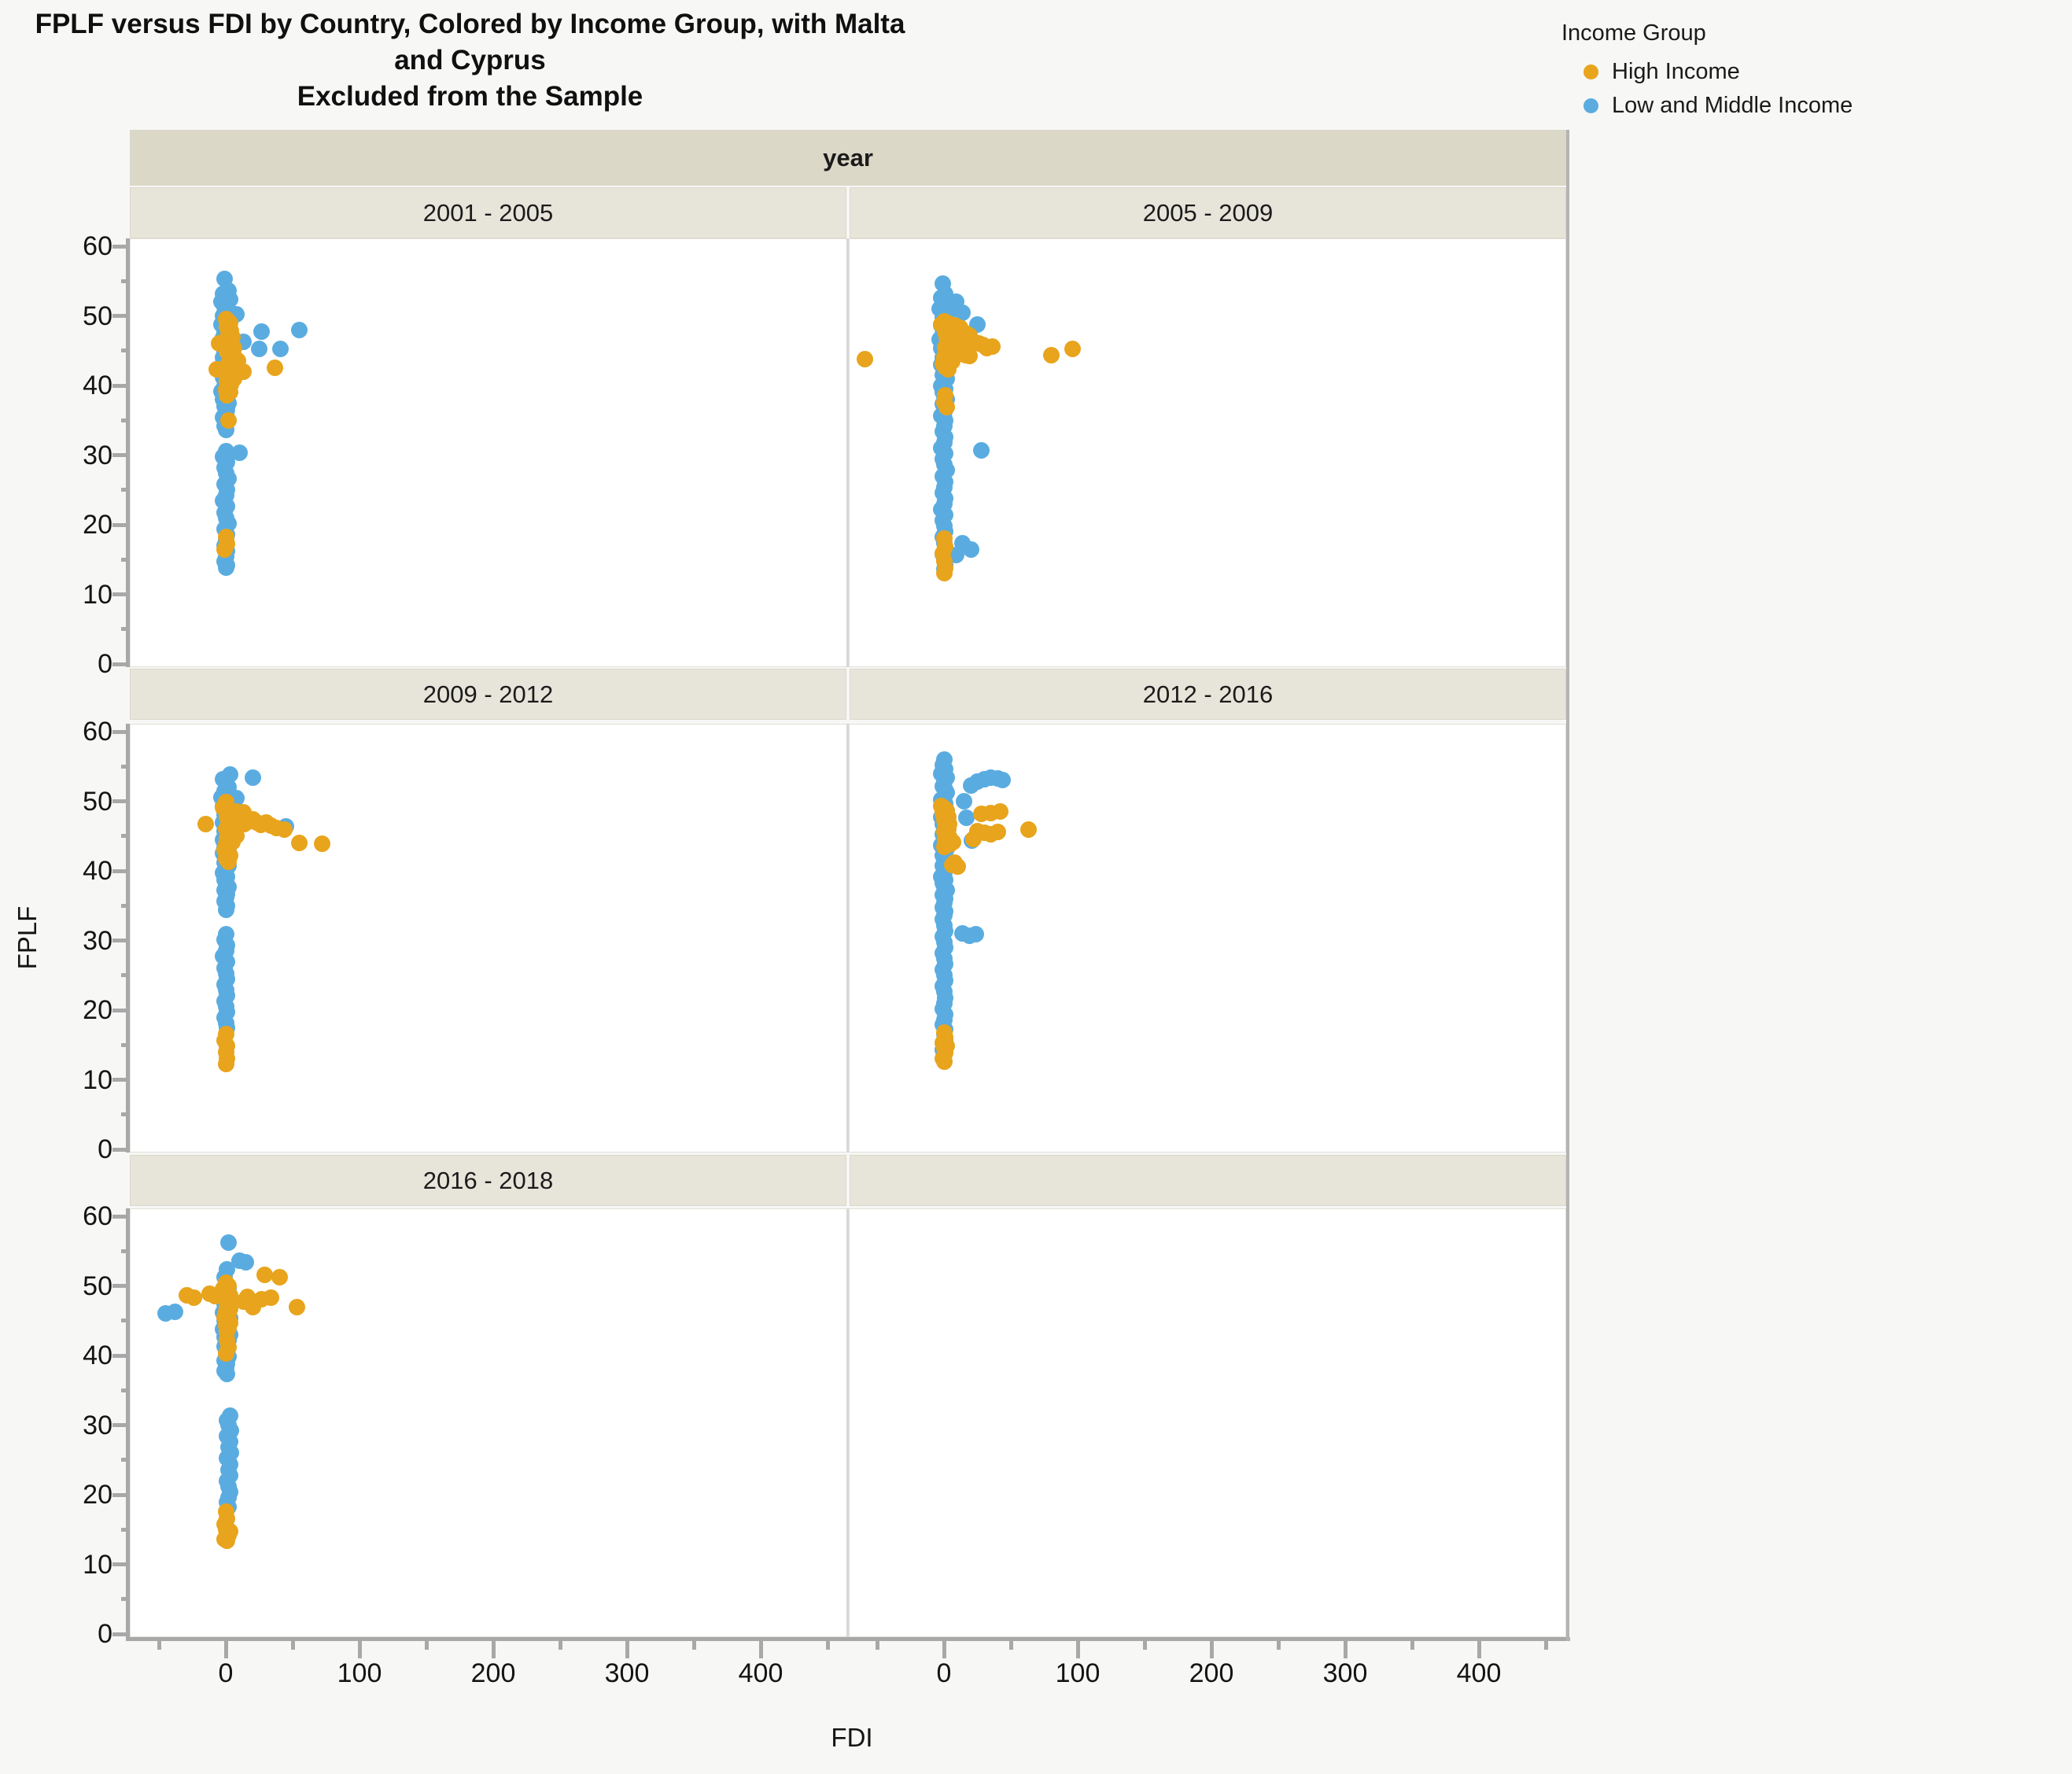 The height and width of the screenshot is (1774, 2072). I want to click on legend-item-low-middle-income: Low and Middle Income, so click(1707, 106).